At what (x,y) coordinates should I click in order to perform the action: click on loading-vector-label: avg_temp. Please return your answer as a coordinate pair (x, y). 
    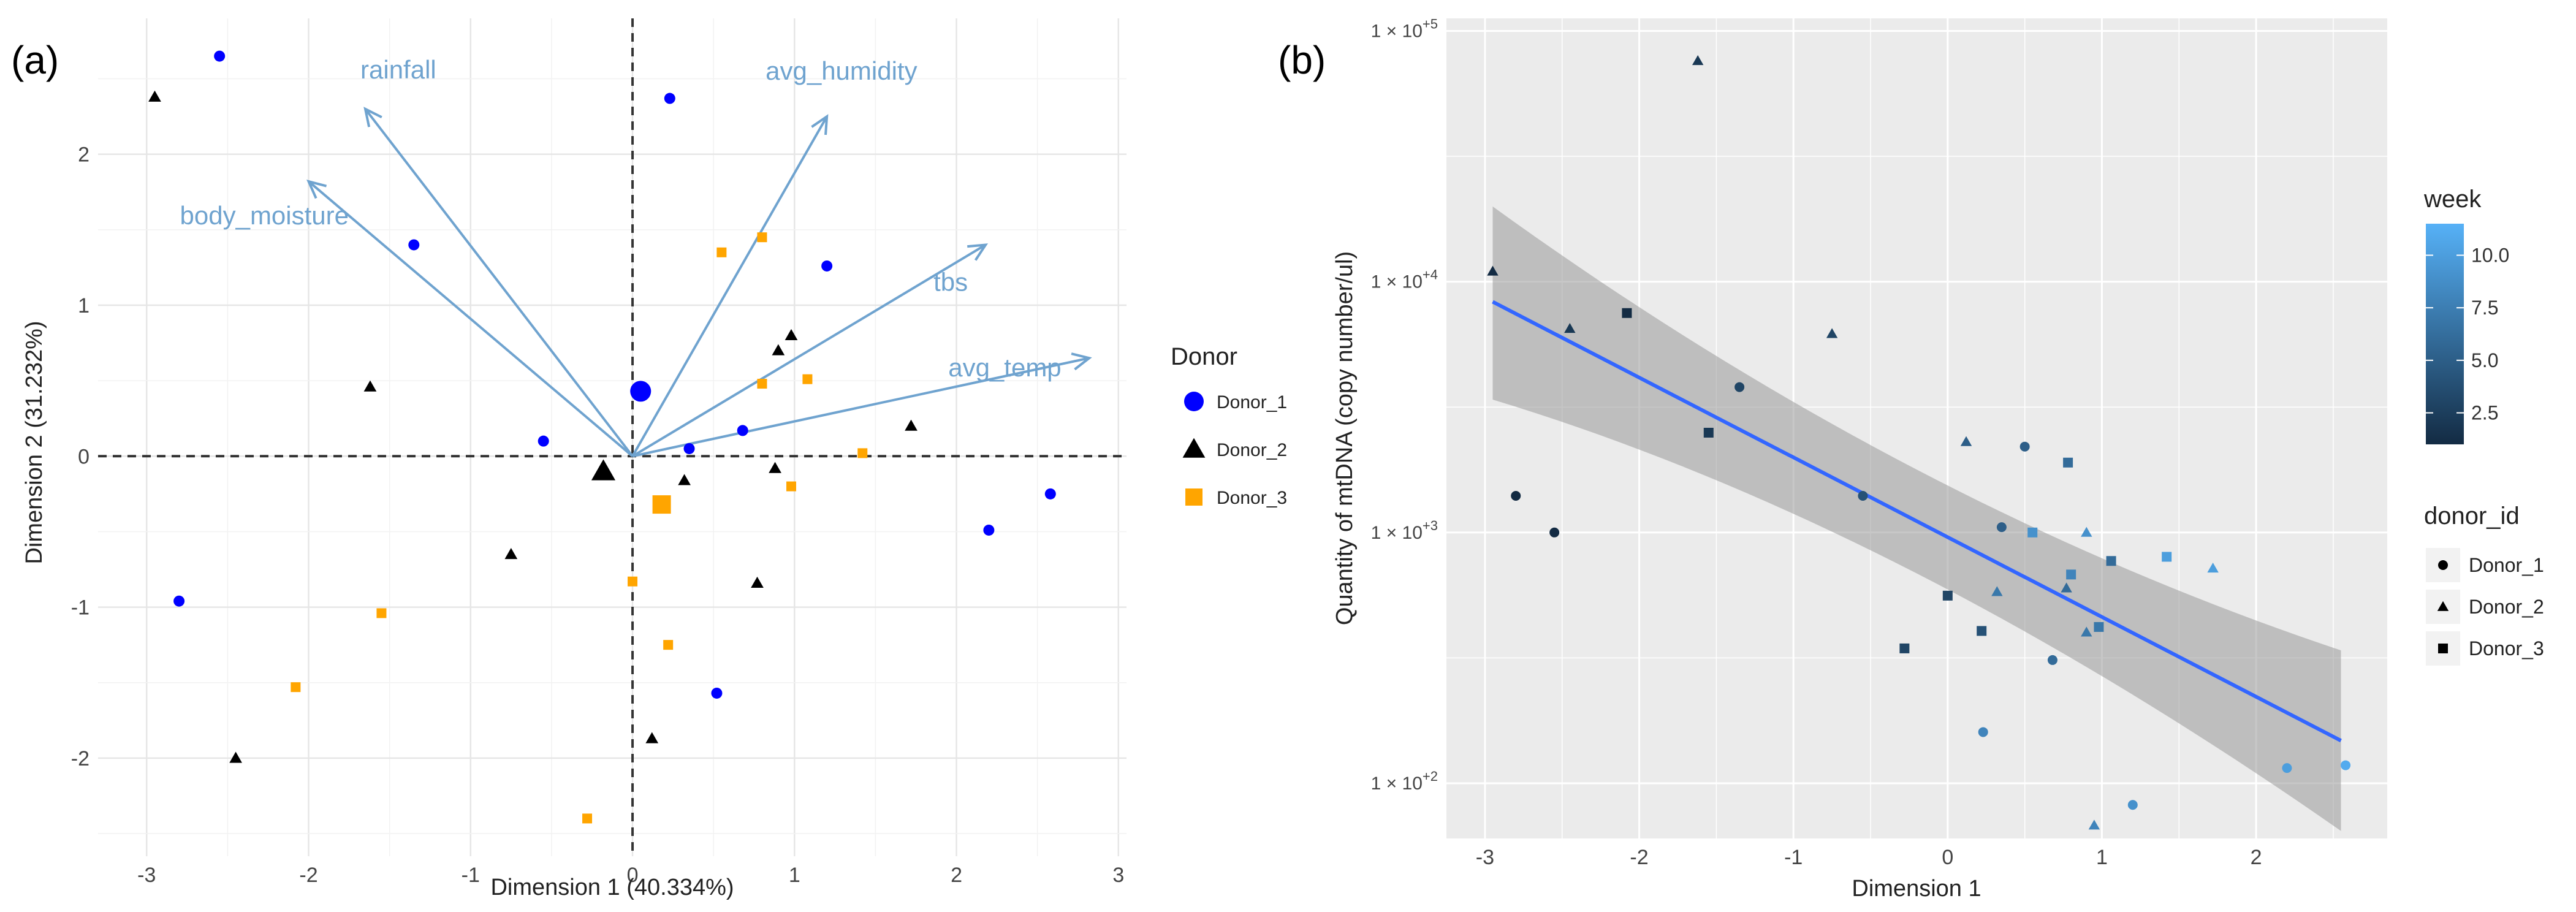
    Looking at the image, I should click on (1004, 367).